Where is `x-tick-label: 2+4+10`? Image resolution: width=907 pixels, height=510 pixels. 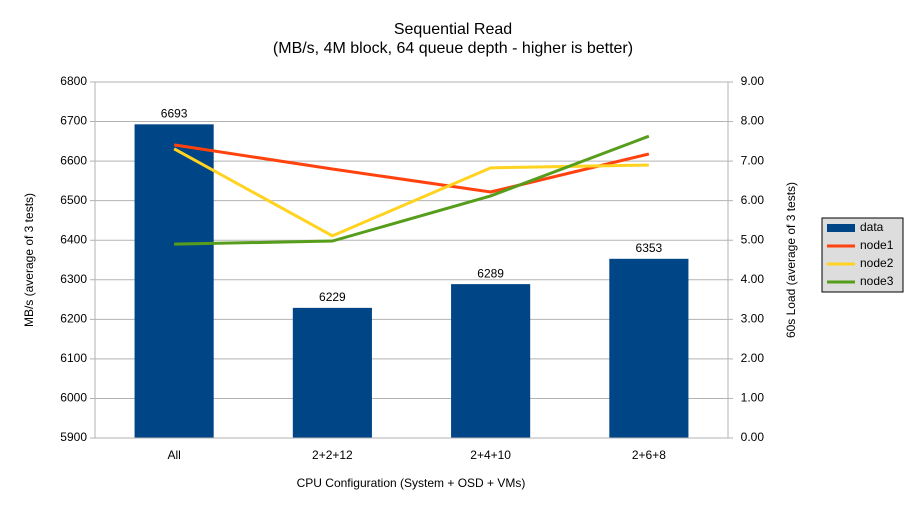 x-tick-label: 2+4+10 is located at coordinates (490, 455).